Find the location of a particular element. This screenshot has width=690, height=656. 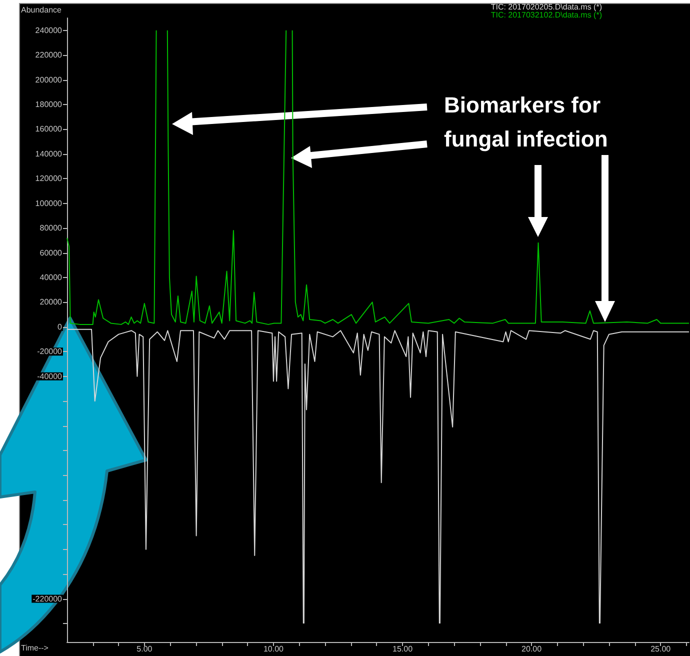

x-tick-label: 20.00 is located at coordinates (532, 649).